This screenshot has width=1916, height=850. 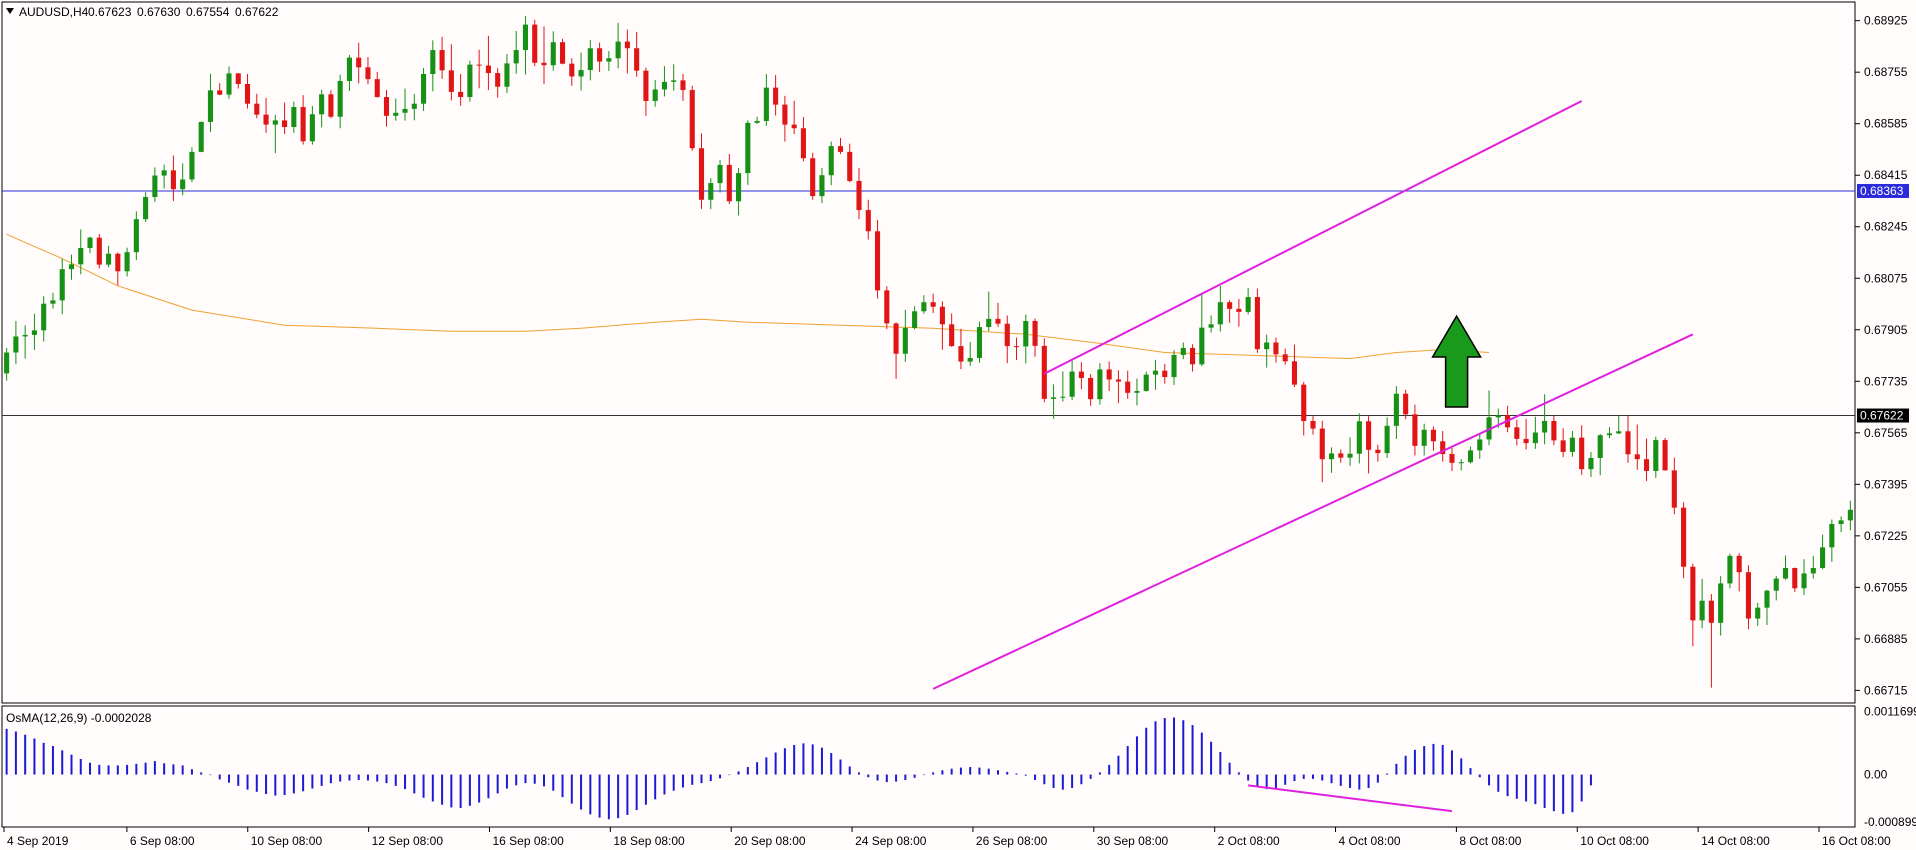 I want to click on price-tick-label: 0.67905, so click(x=1886, y=330).